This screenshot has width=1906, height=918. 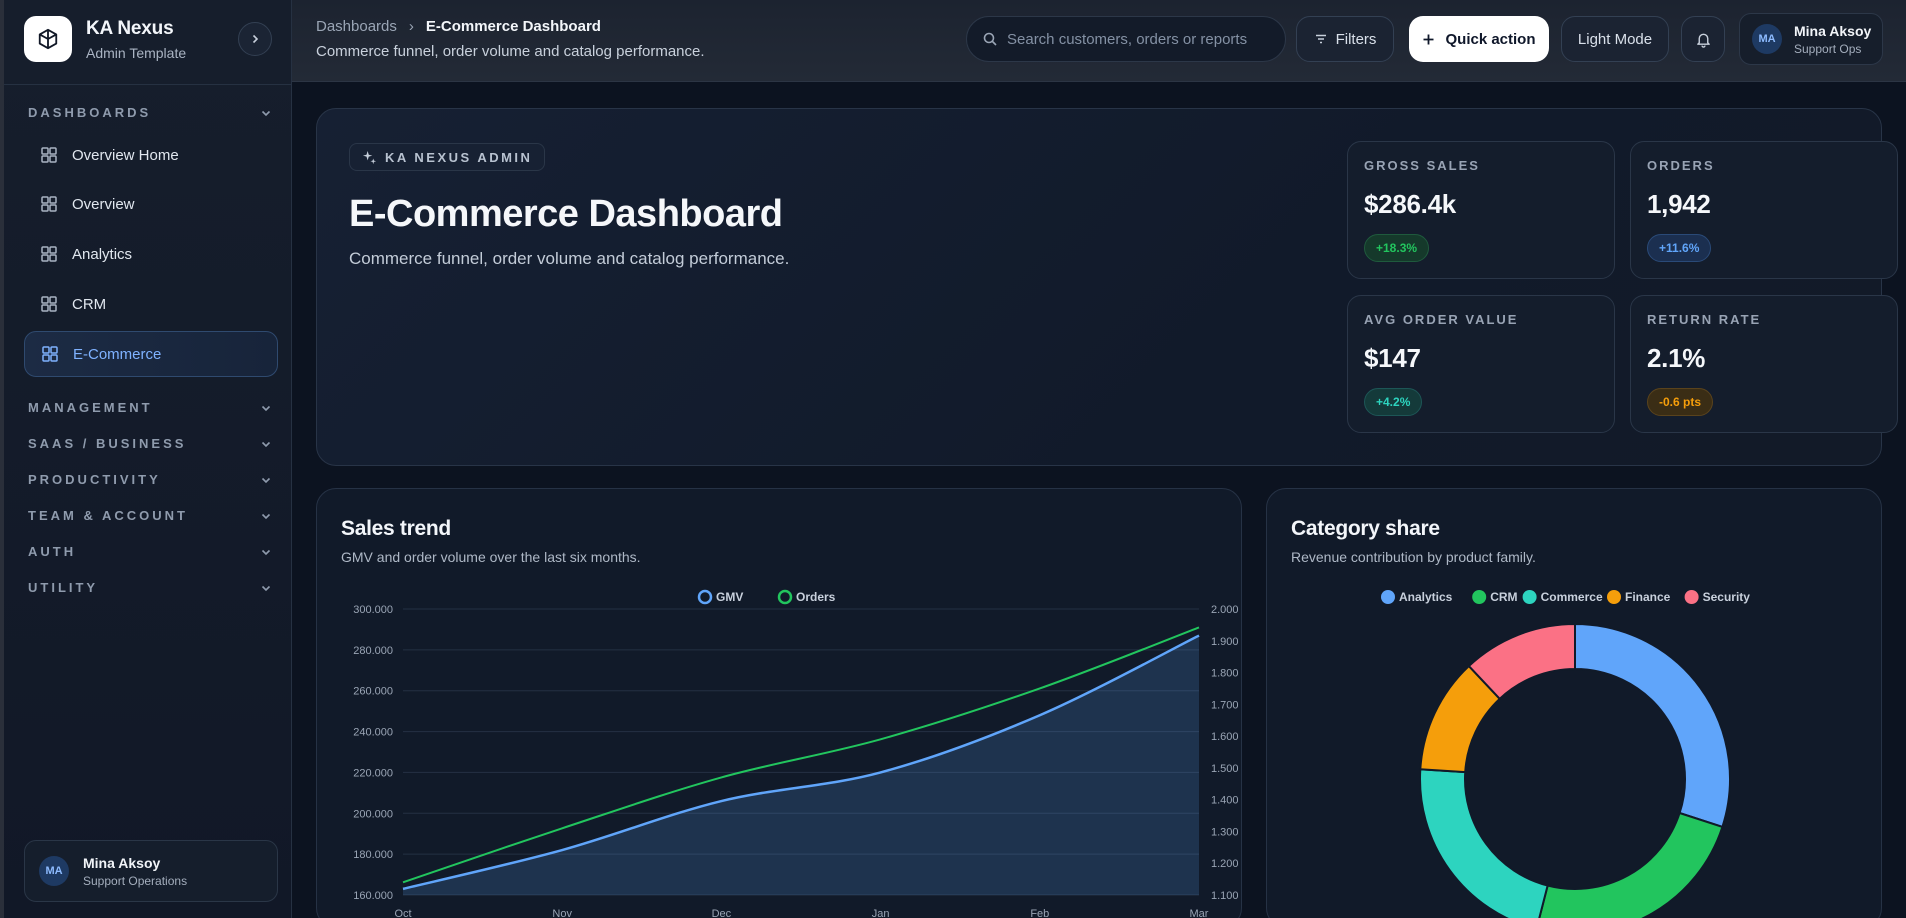 I want to click on profile-menu-button: MA Mina Aksoy Support Ops, so click(x=1811, y=39).